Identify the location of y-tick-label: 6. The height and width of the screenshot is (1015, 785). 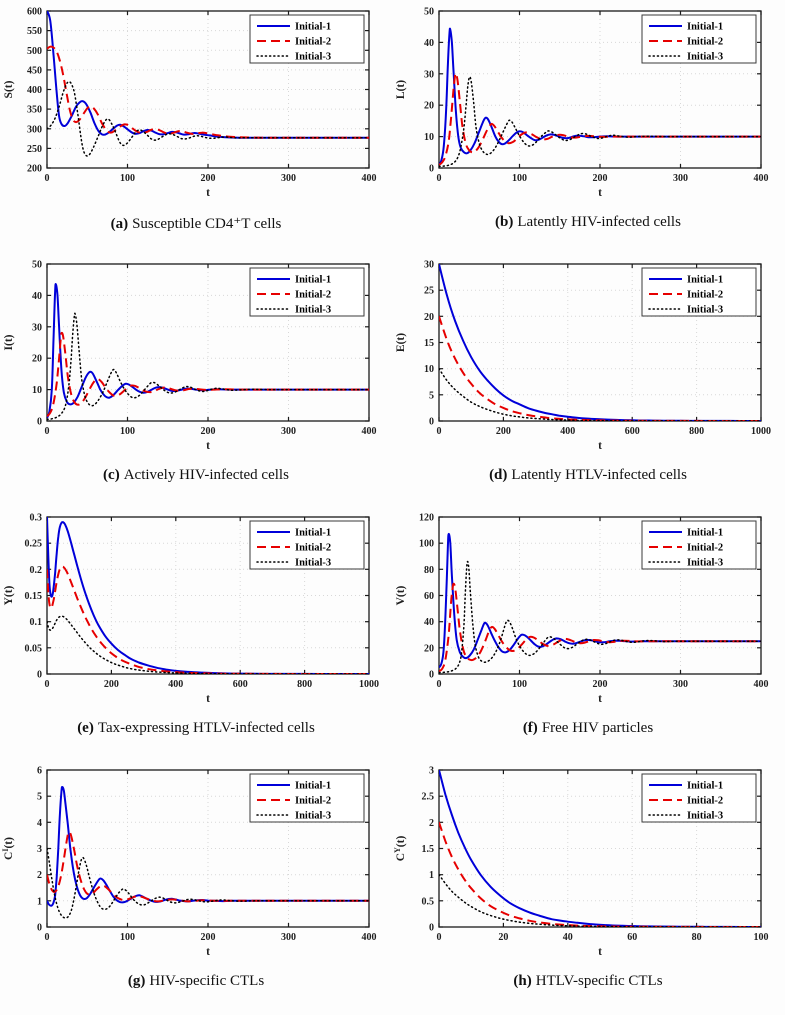
(39, 771).